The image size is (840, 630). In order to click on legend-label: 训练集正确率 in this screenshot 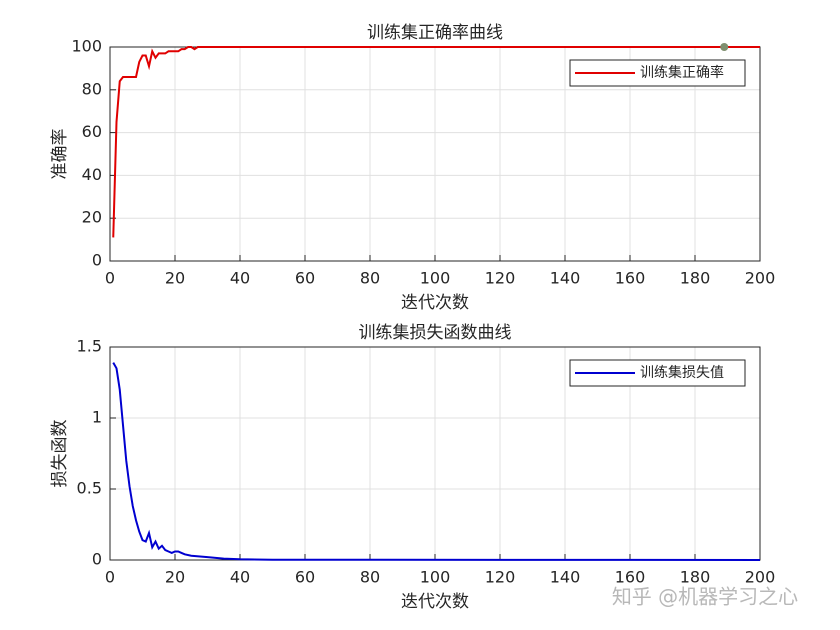, I will do `click(682, 72)`.